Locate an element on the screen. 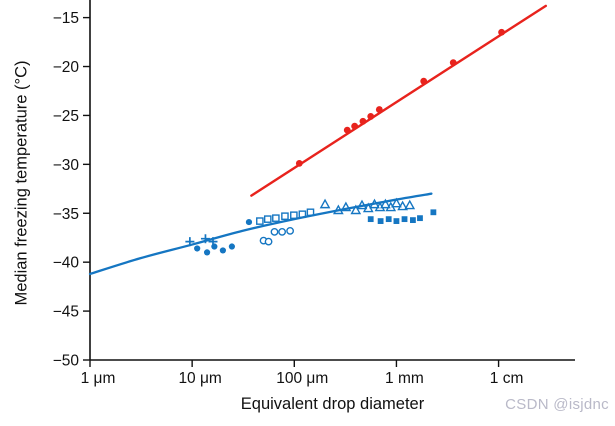 The width and height of the screenshot is (615, 426). y-tick-label: −15 is located at coordinates (66, 18).